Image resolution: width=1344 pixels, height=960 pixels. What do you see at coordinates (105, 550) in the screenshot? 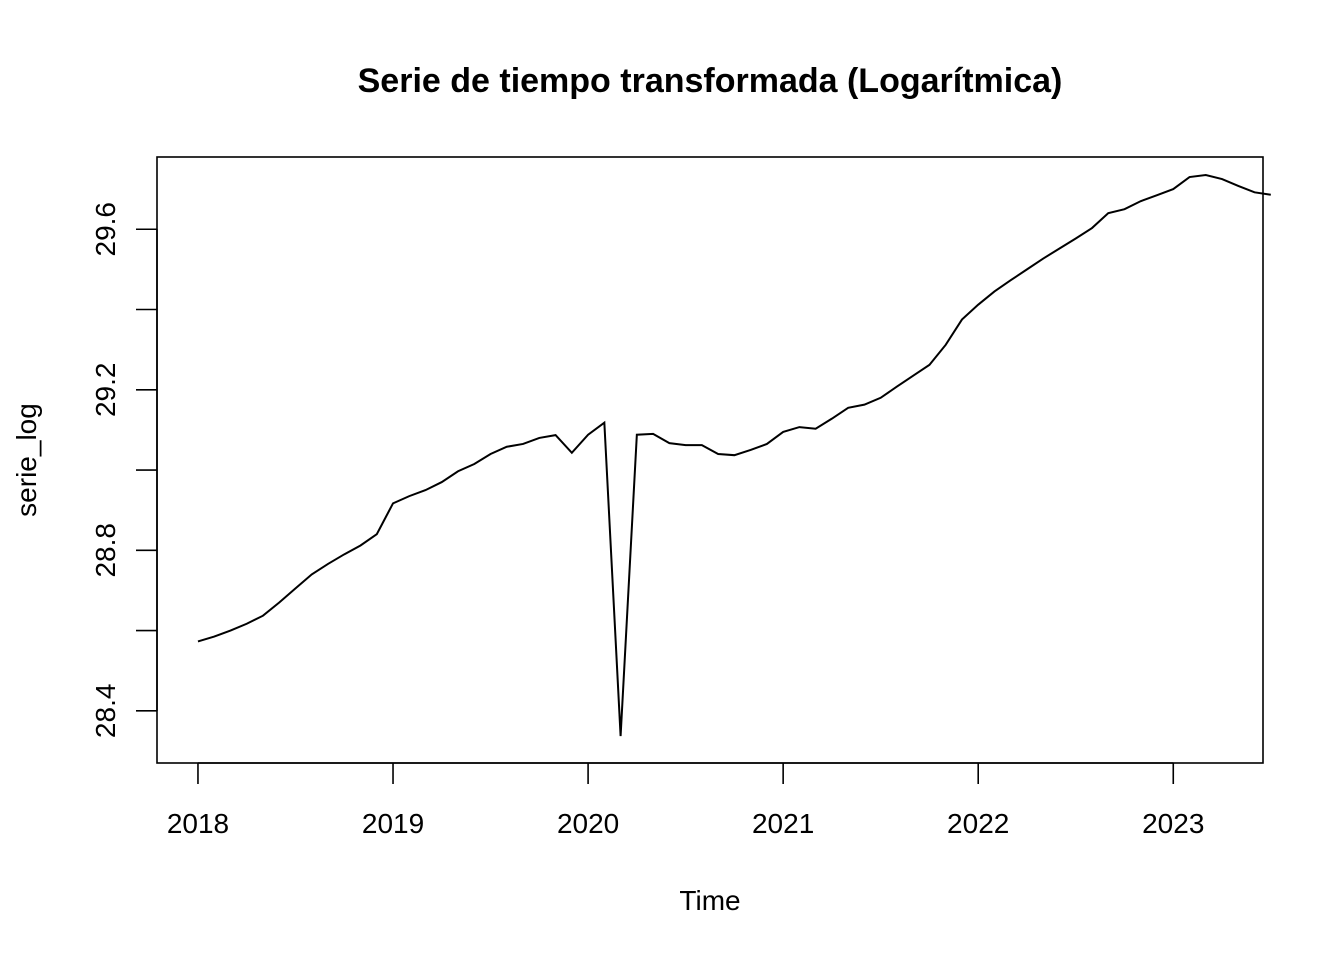
I see `y-tick-label: 28.8` at bounding box center [105, 550].